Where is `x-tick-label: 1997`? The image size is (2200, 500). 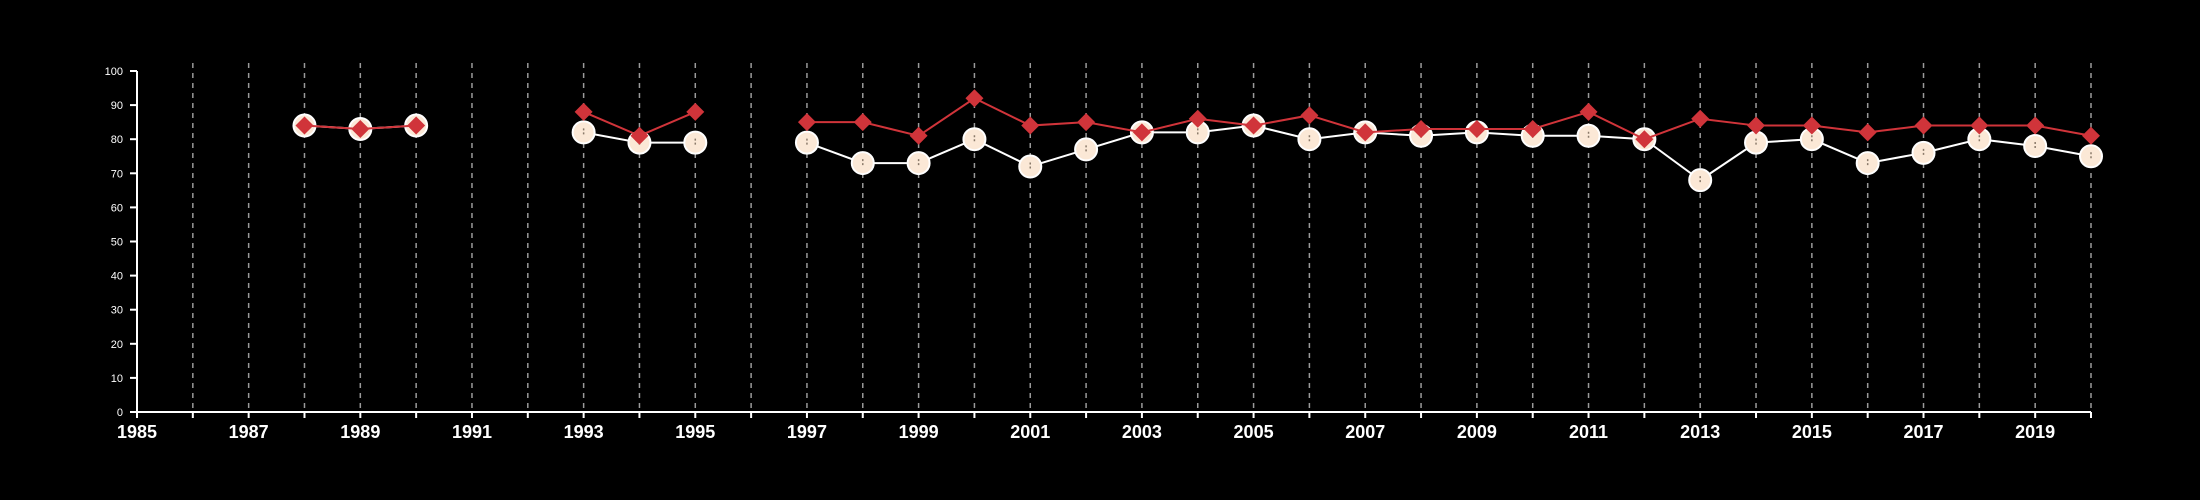
x-tick-label: 1997 is located at coordinates (807, 432).